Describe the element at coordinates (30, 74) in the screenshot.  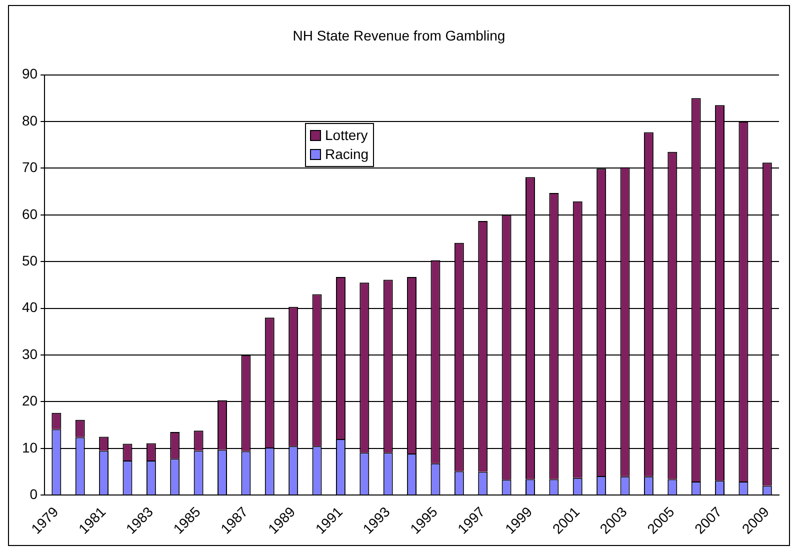
I see `y-tick-label: 90` at that location.